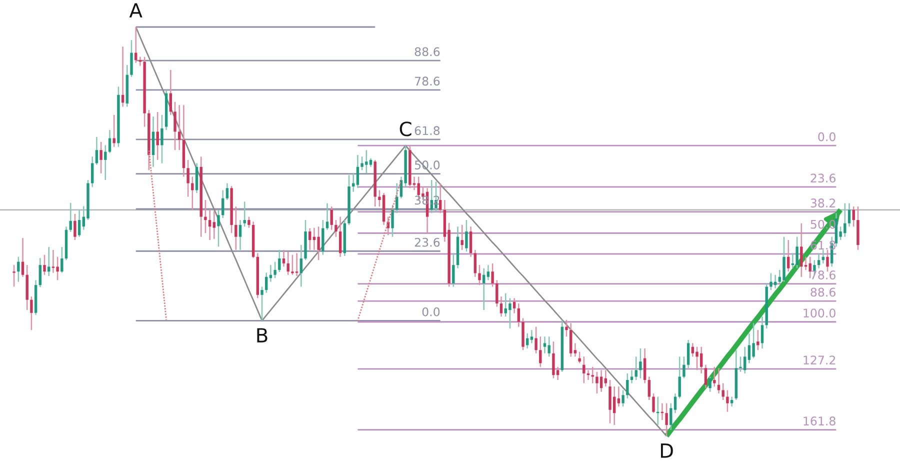 The height and width of the screenshot is (471, 900). Describe the element at coordinates (823, 203) in the screenshot. I see `series-label: 38.2` at that location.